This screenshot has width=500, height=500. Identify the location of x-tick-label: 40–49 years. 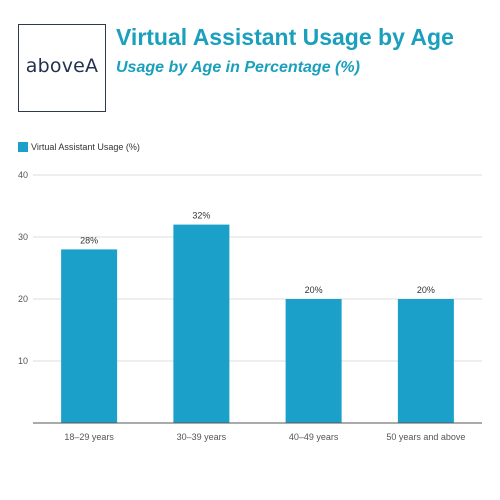
(314, 437).